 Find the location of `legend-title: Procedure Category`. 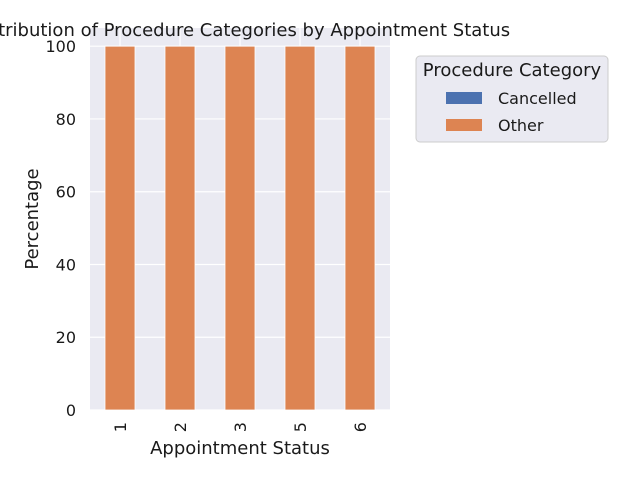

legend-title: Procedure Category is located at coordinates (512, 70).